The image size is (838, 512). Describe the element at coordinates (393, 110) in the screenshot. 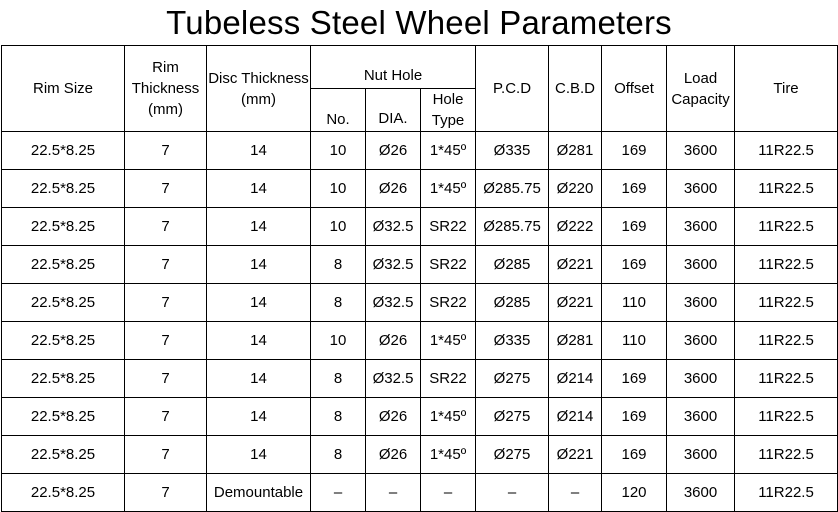

I see `header-nut-dia: DIA.` at that location.